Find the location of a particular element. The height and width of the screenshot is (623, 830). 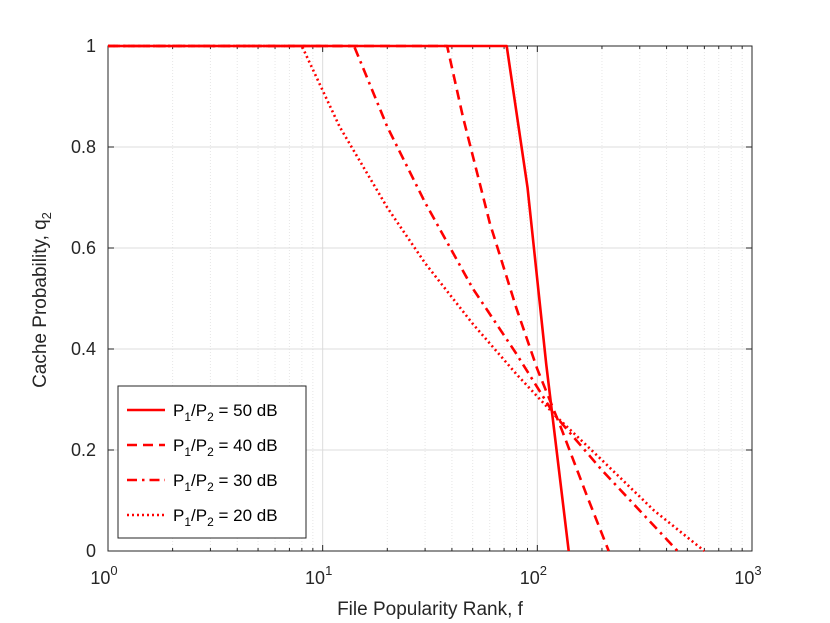

x-tick-label: 10³ is located at coordinates (747, 575).